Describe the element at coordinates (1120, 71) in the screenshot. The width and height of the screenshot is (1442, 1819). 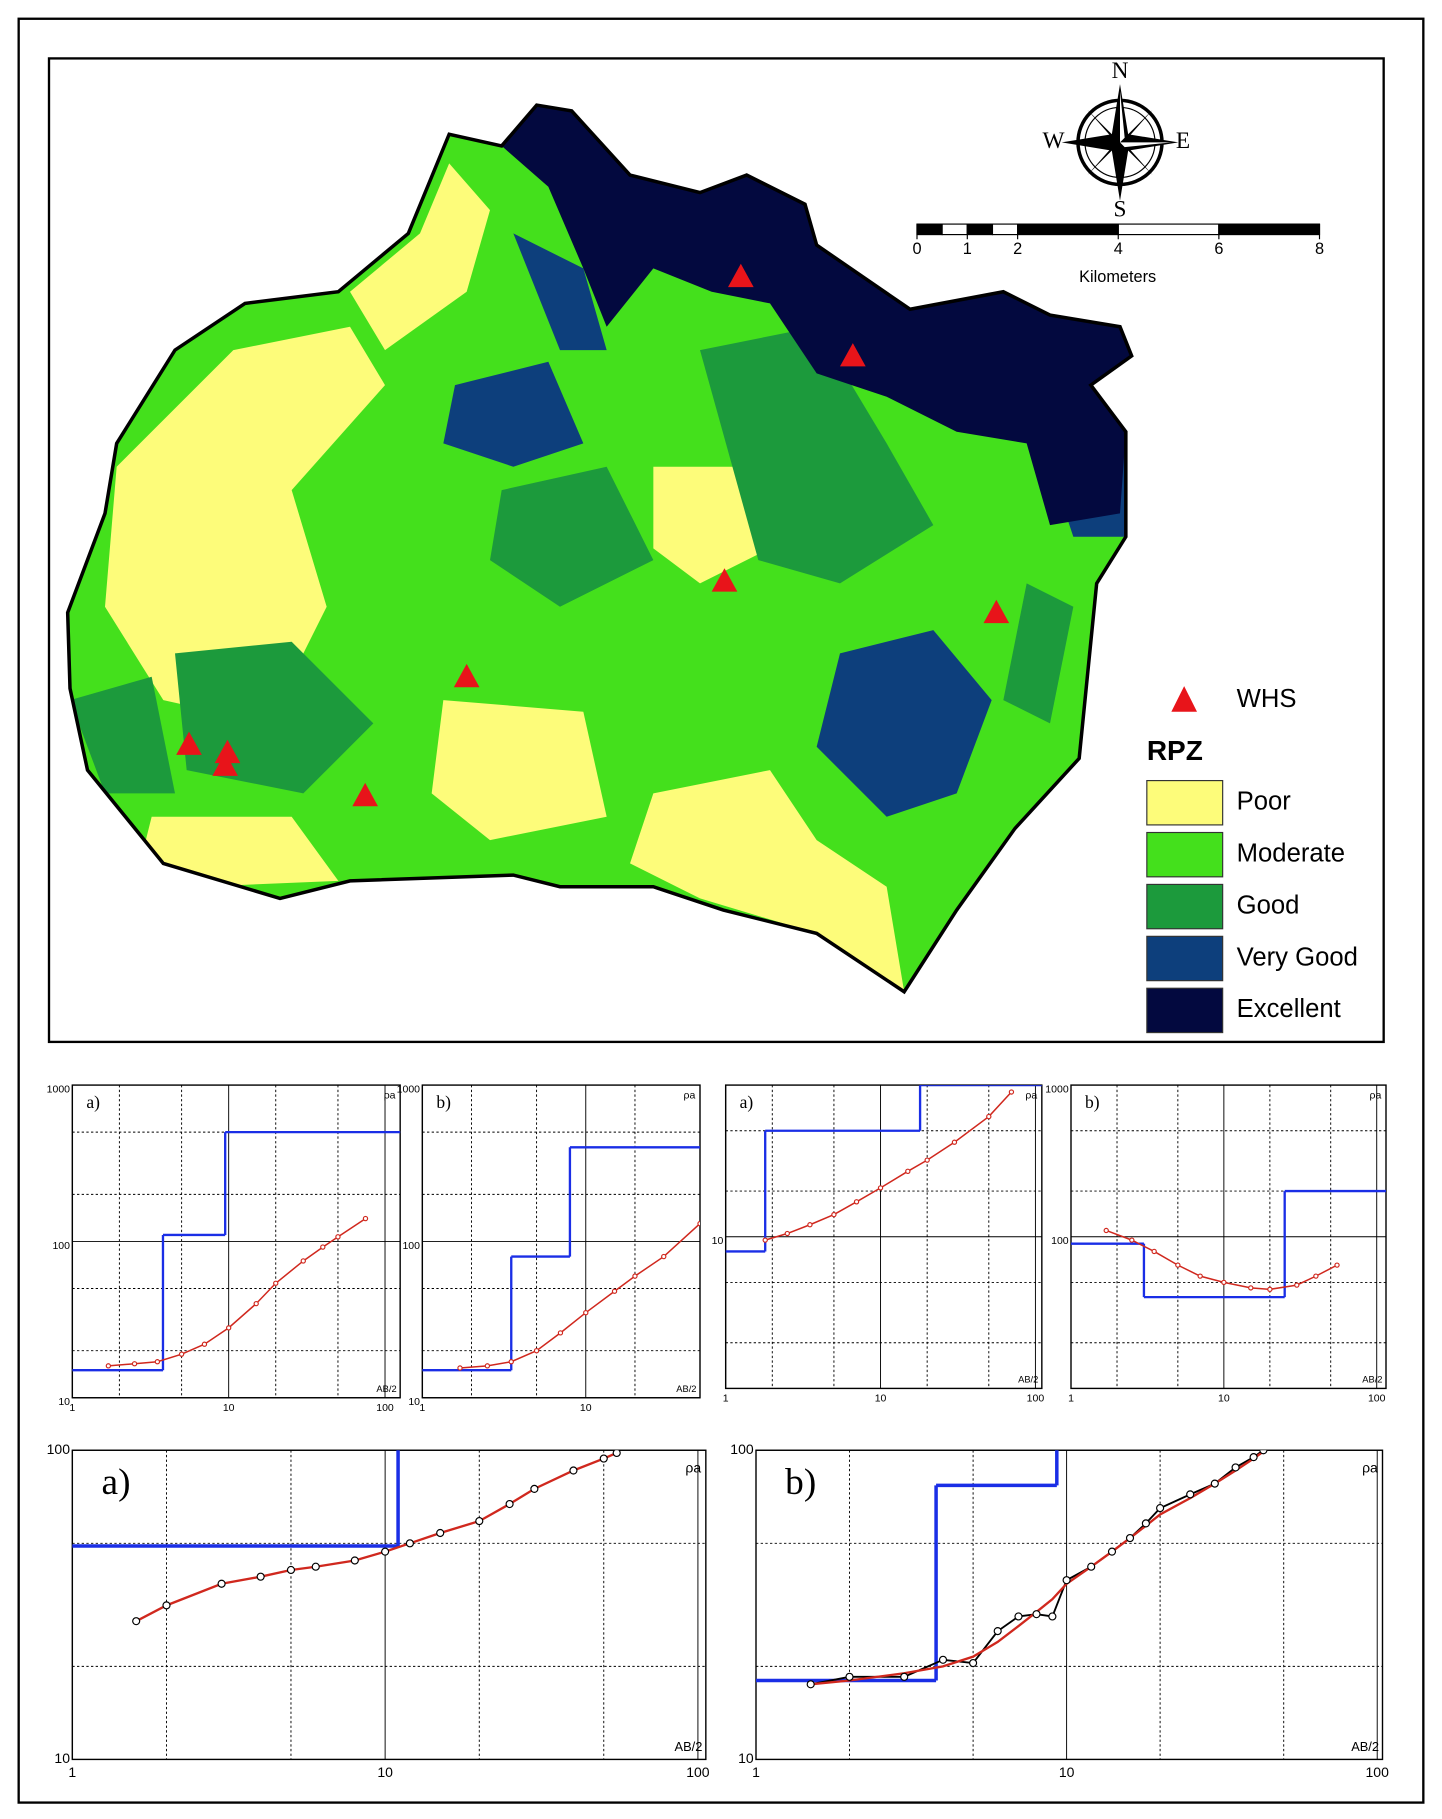
I see `compass-north: N` at that location.